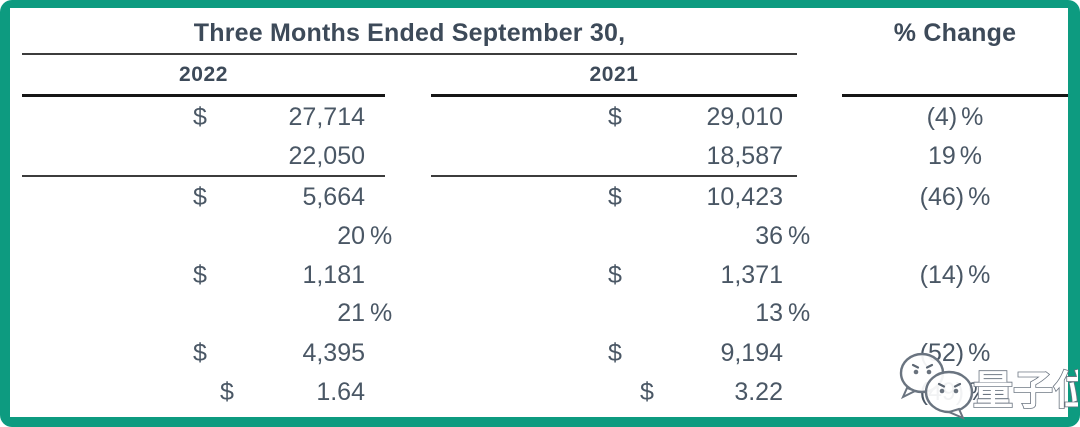  I want to click on percent-change-cell: (46) %, so click(955, 197).